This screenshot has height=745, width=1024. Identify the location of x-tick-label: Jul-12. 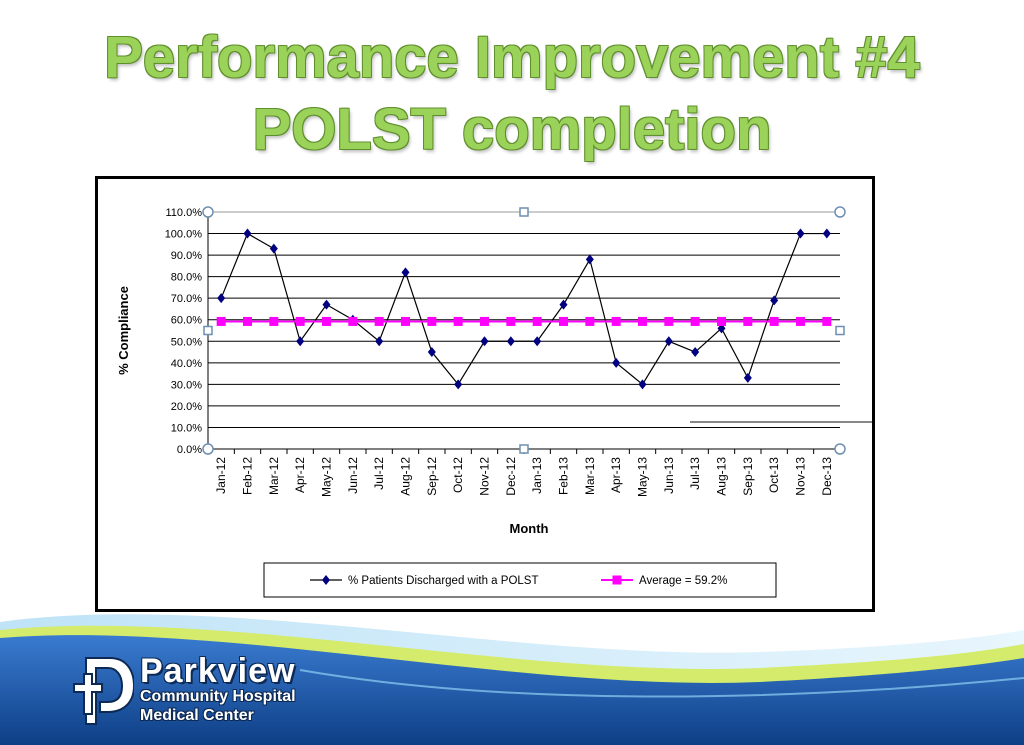
(379, 473).